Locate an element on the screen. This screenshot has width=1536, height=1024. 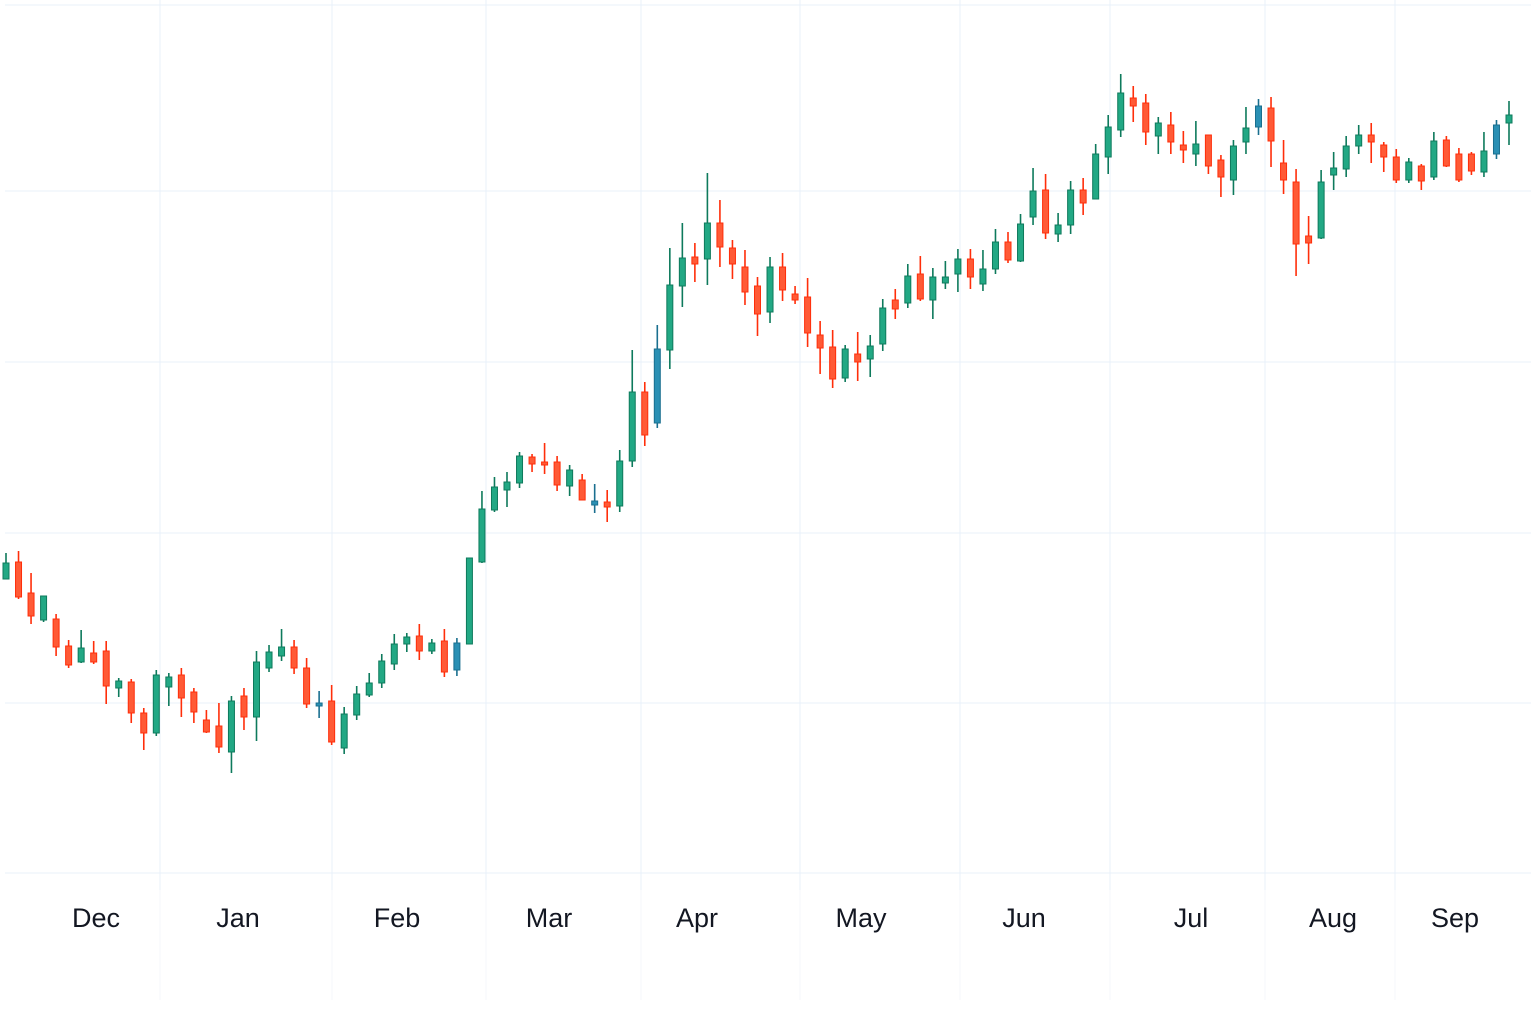
x-tick-label: Jun is located at coordinates (1024, 918).